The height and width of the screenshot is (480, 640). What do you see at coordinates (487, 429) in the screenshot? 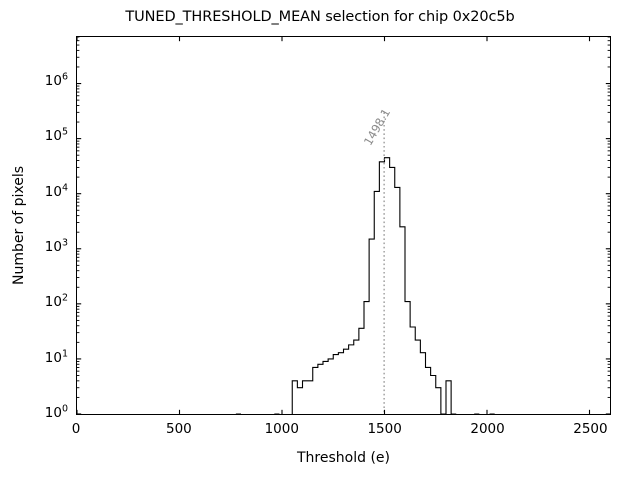
I see `x-tick-label: 2000` at bounding box center [487, 429].